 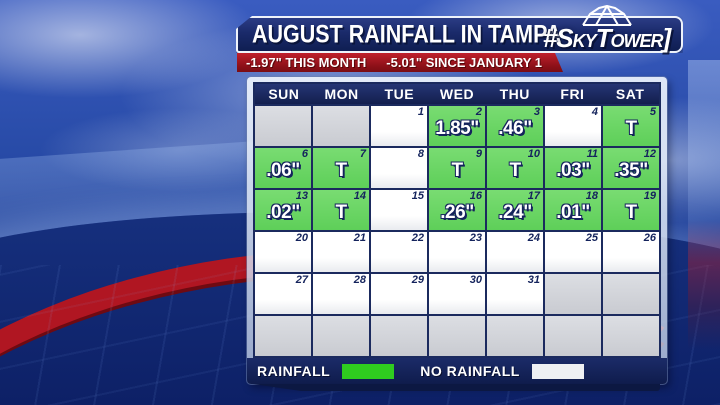 I want to click on calendar-cell-aug-14: 14 T, so click(x=341, y=210).